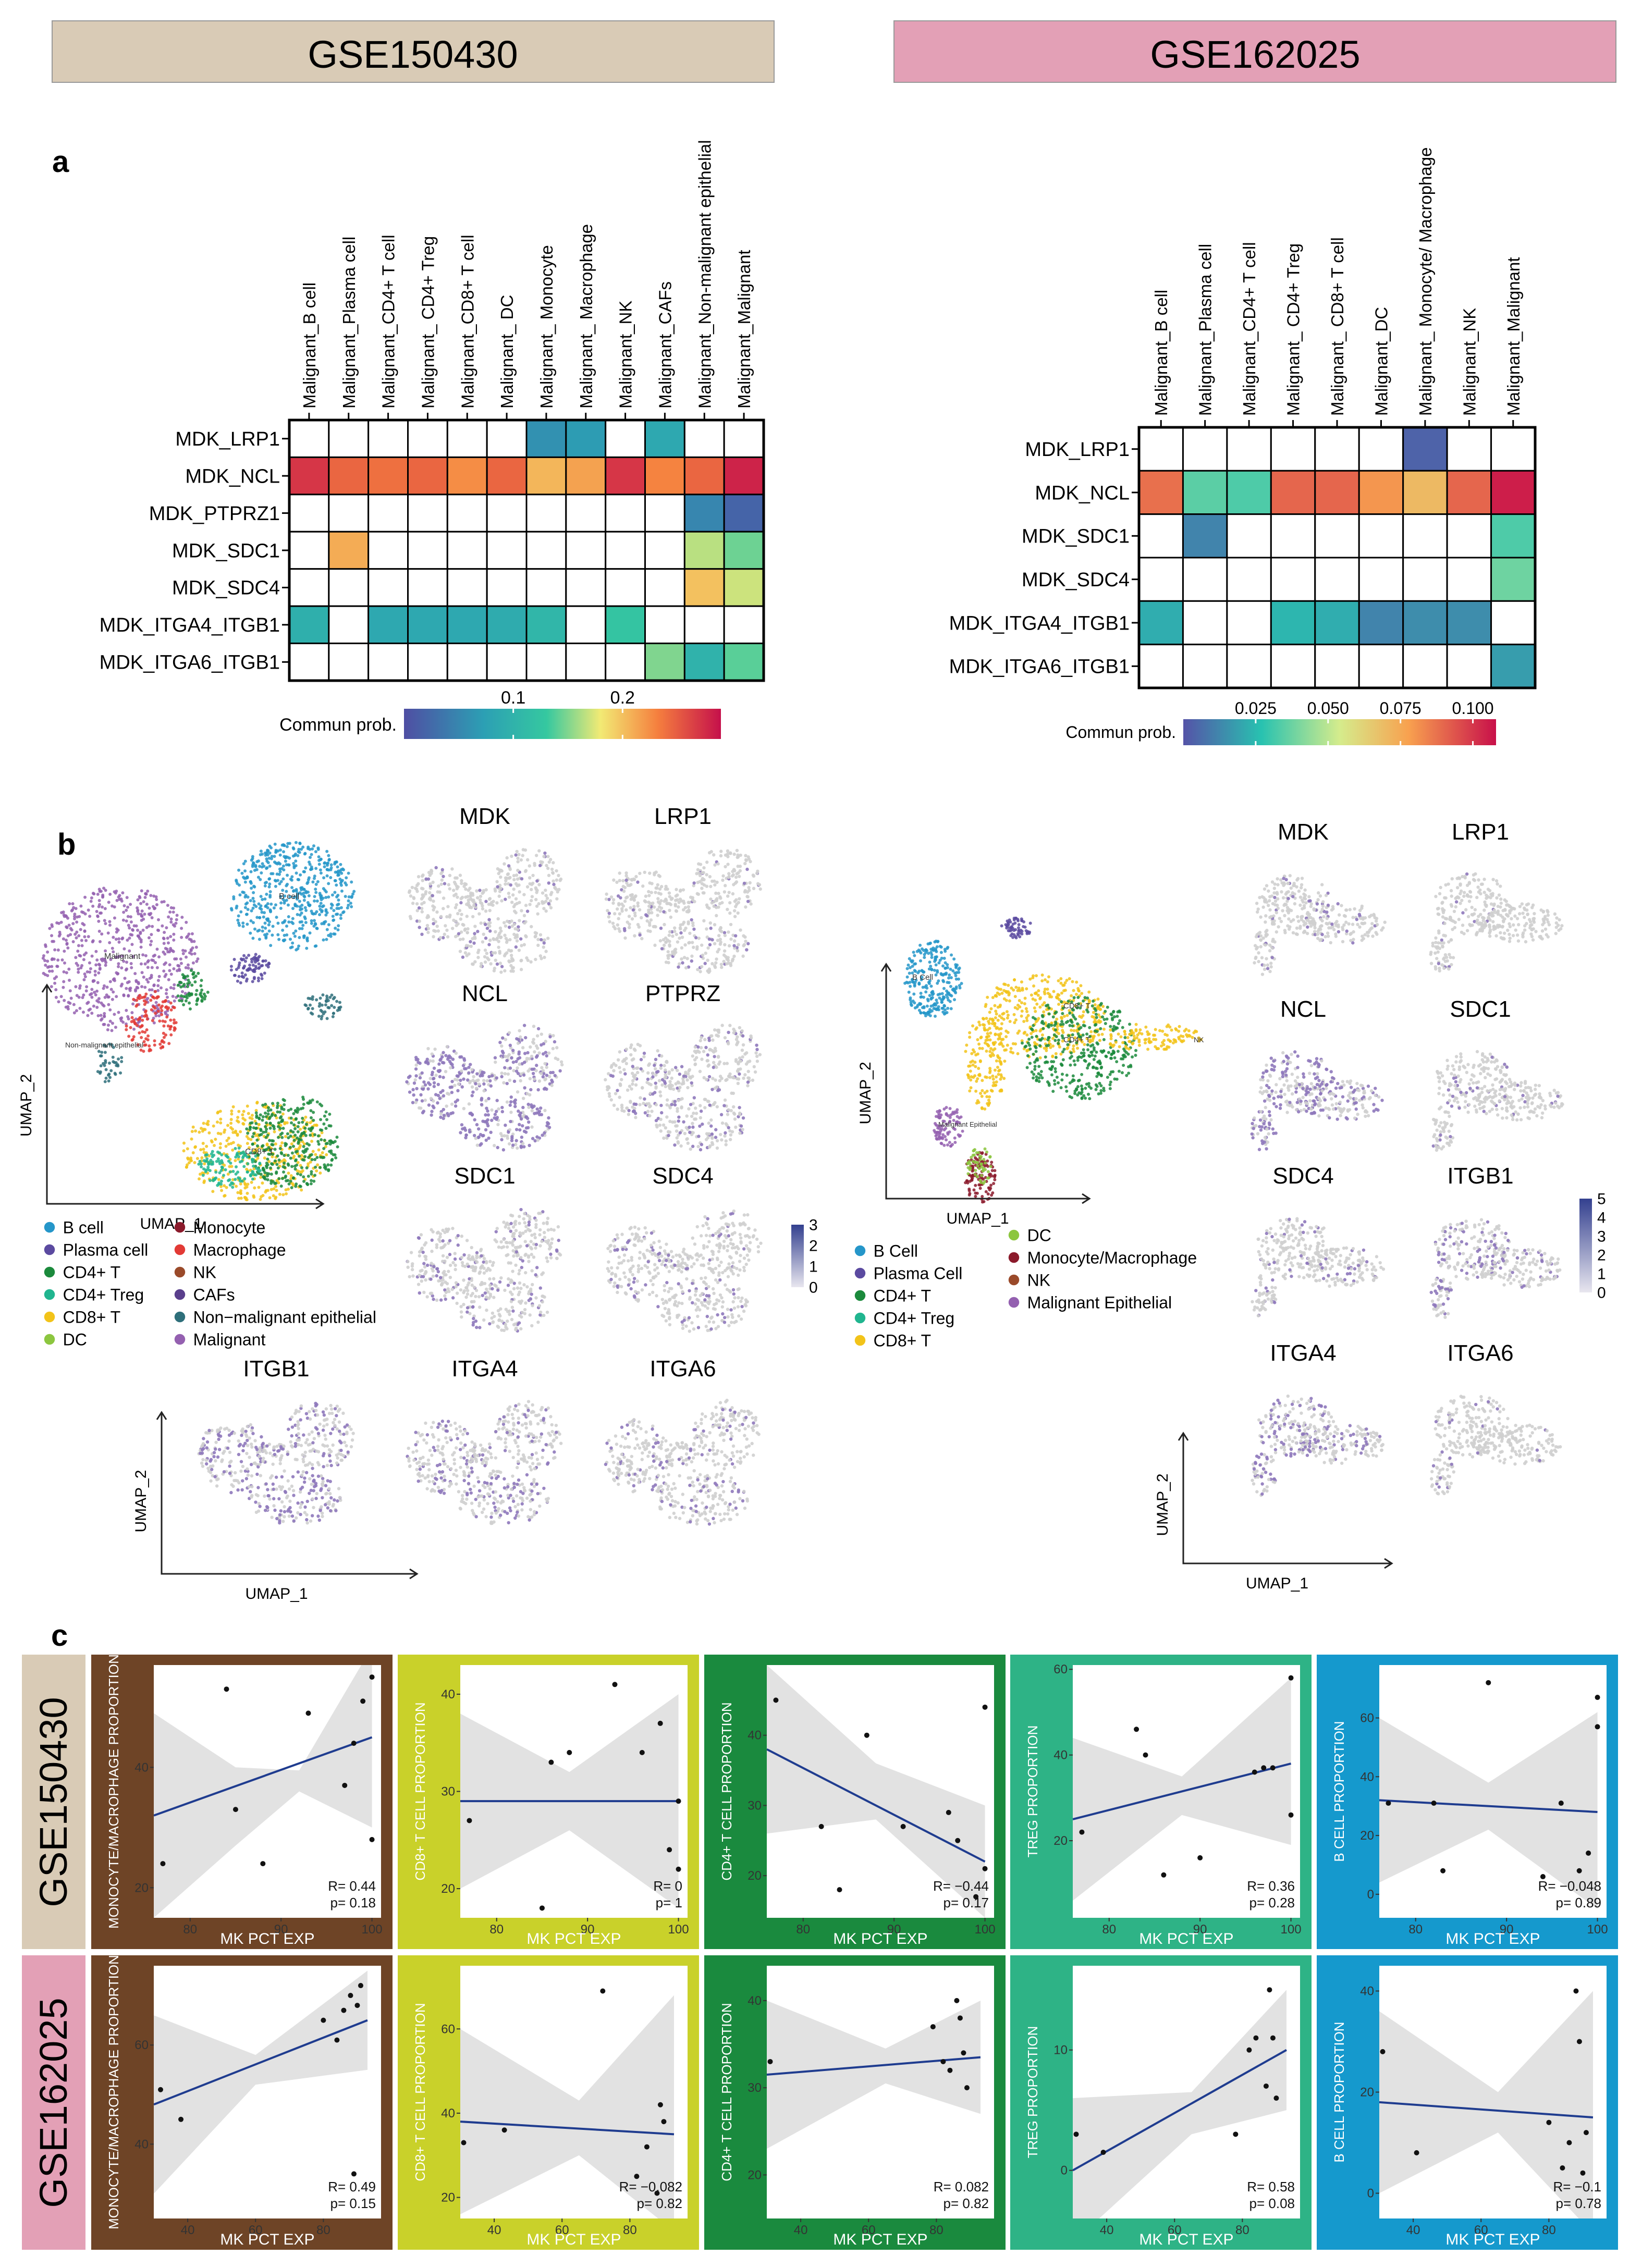 Image resolution: width=1642 pixels, height=2268 pixels. What do you see at coordinates (420, 2092) in the screenshot?
I see `y-axis-label: CD8+ T CELL PROPORTION` at bounding box center [420, 2092].